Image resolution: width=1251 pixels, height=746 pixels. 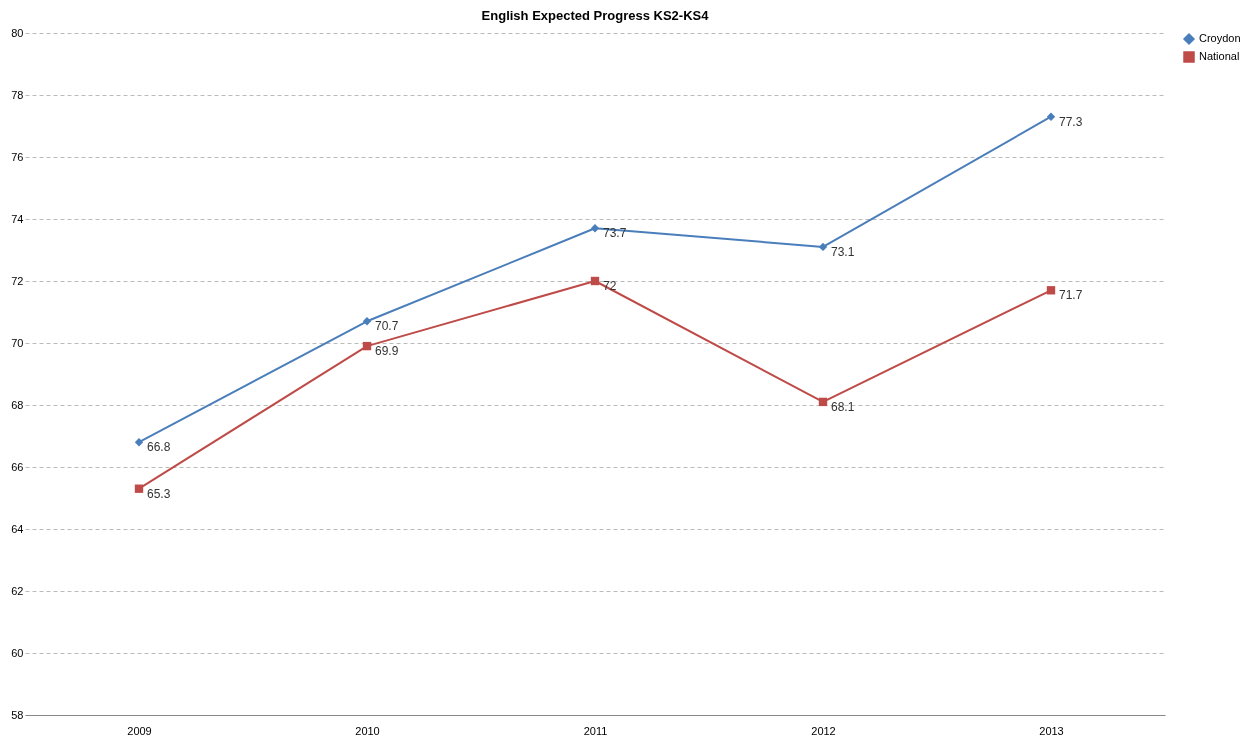 I want to click on legend-label: Croydon, so click(x=1220, y=38).